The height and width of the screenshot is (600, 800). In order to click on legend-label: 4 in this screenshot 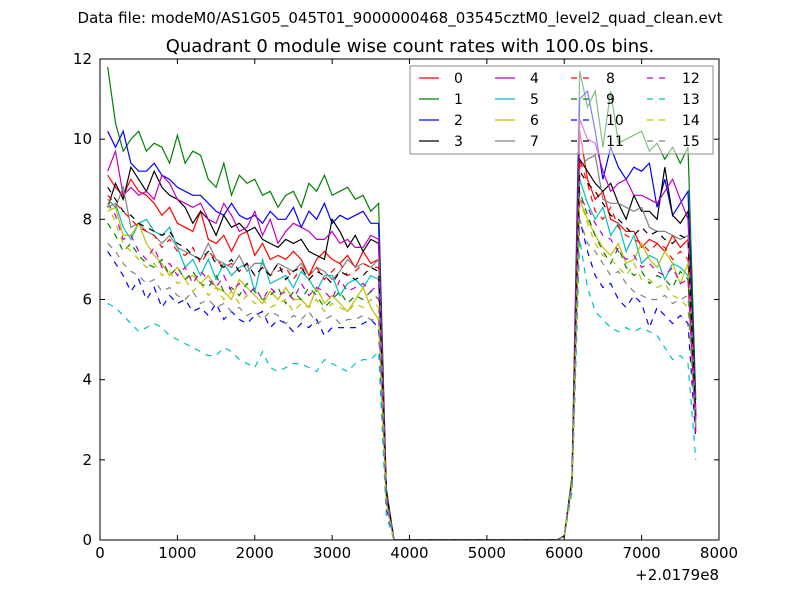, I will do `click(534, 79)`.